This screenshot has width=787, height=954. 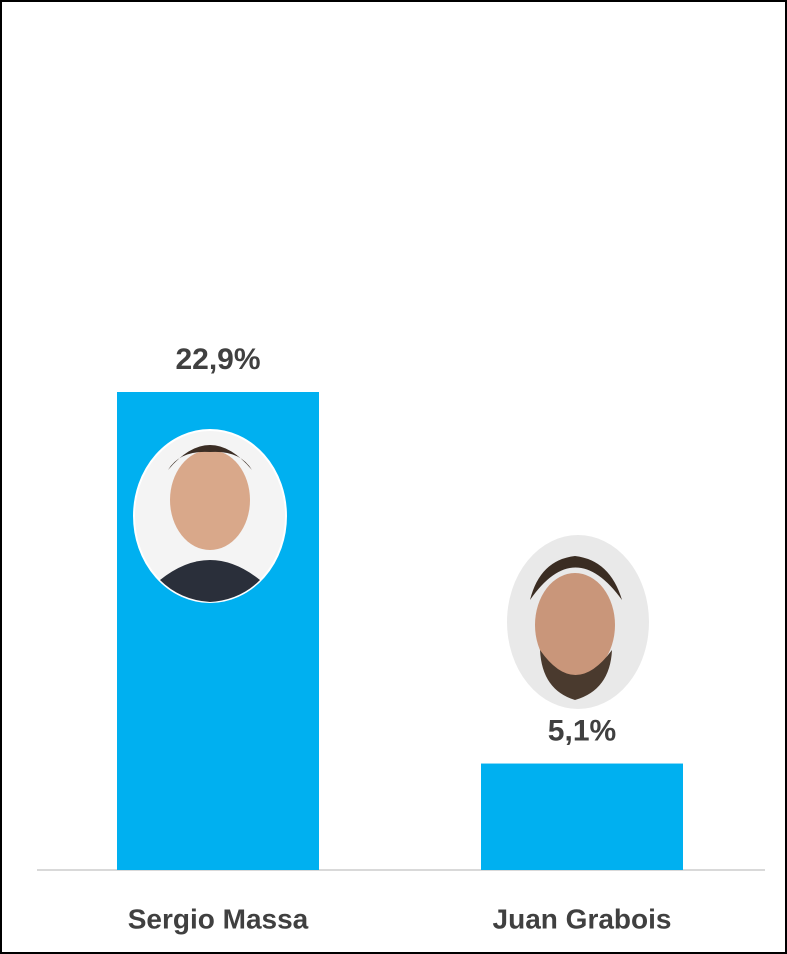 What do you see at coordinates (582, 730) in the screenshot?
I see `value-label: 5,1%` at bounding box center [582, 730].